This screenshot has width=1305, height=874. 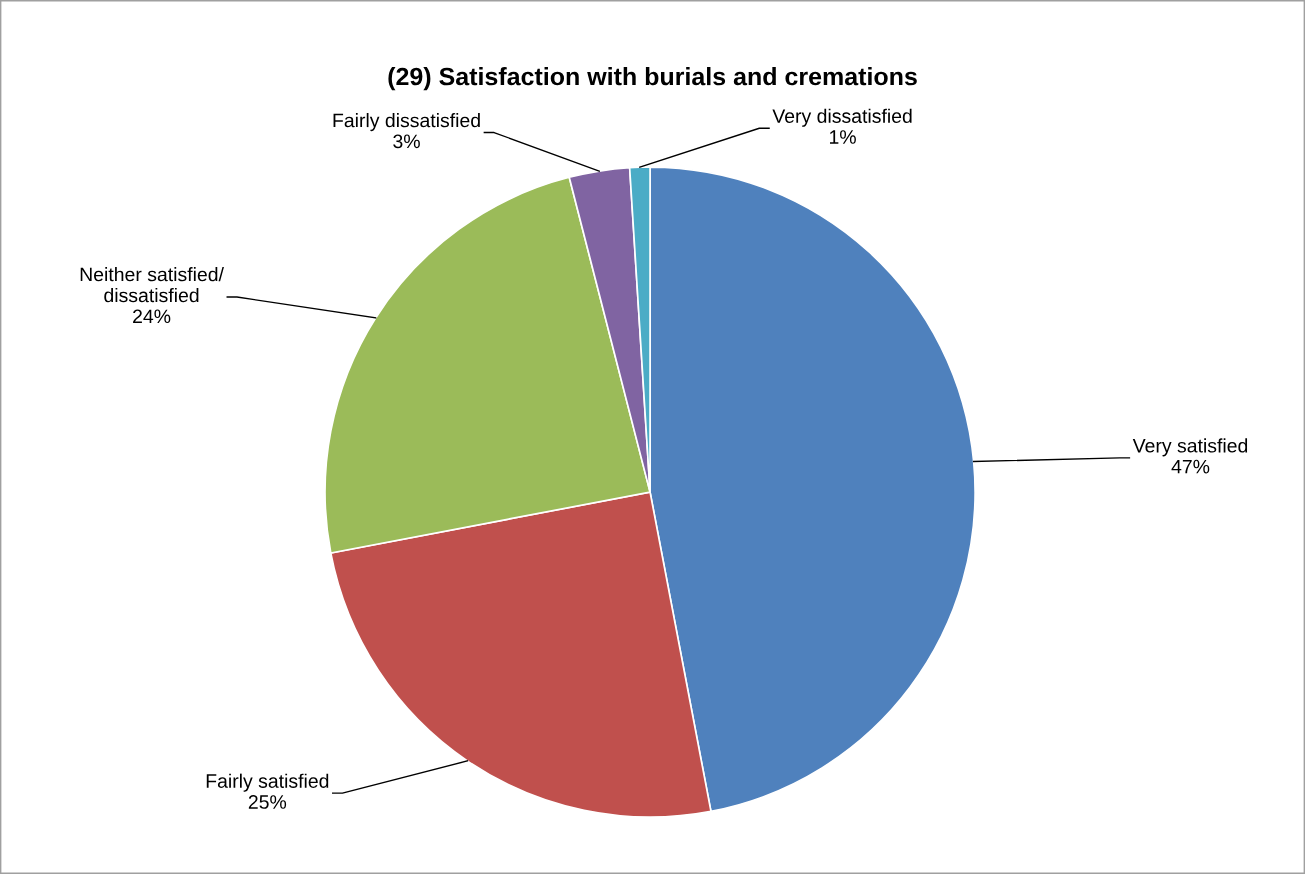 I want to click on slice-label: Very satisfied, so click(x=1190, y=447).